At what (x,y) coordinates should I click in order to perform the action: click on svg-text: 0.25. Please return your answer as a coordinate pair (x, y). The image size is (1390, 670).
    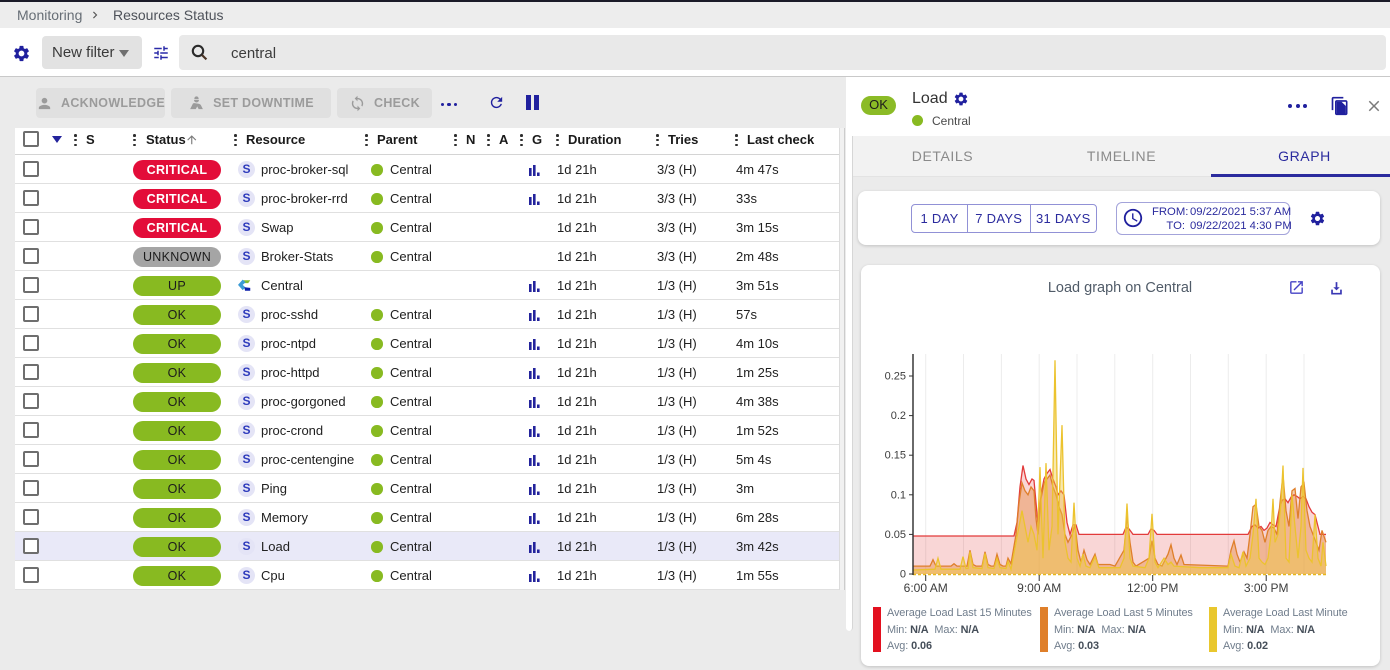
    Looking at the image, I should click on (895, 377).